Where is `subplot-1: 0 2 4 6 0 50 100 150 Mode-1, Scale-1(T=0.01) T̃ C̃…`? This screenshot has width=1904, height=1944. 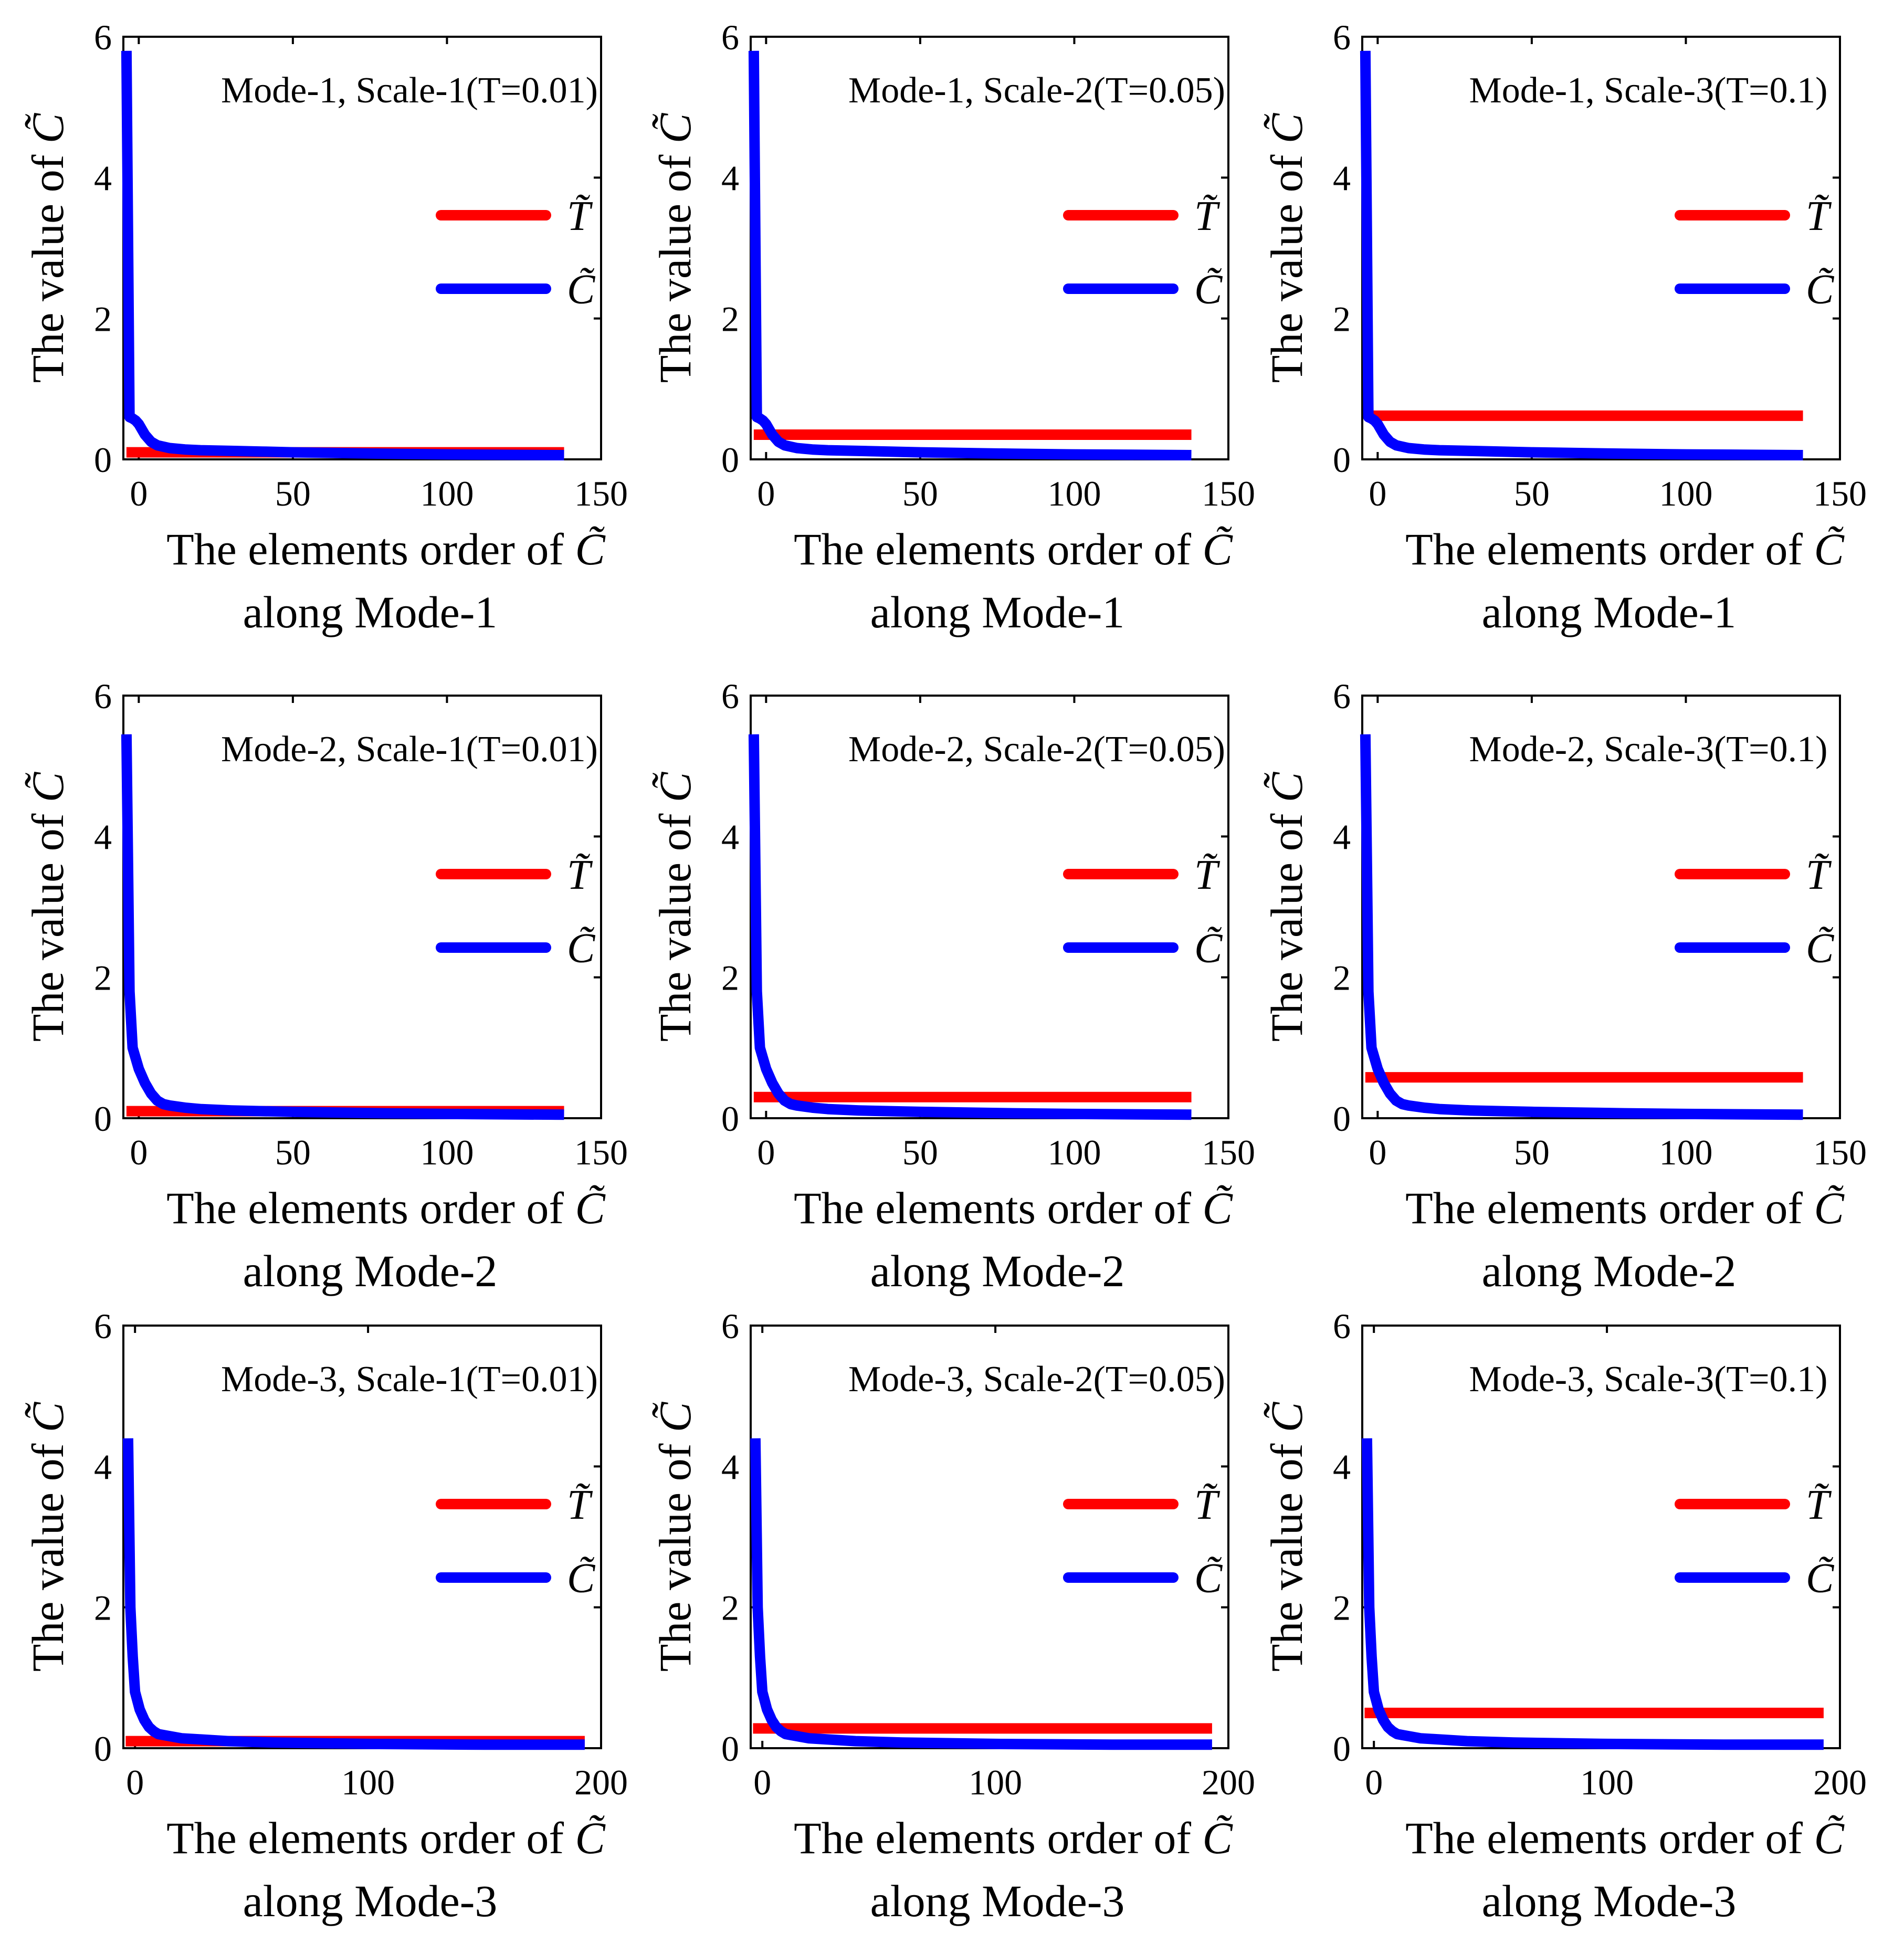 subplot-1: 0 2 4 6 0 50 100 150 Mode-1, Scale-1(T=0.01) T̃ C̃… is located at coordinates (325, 327).